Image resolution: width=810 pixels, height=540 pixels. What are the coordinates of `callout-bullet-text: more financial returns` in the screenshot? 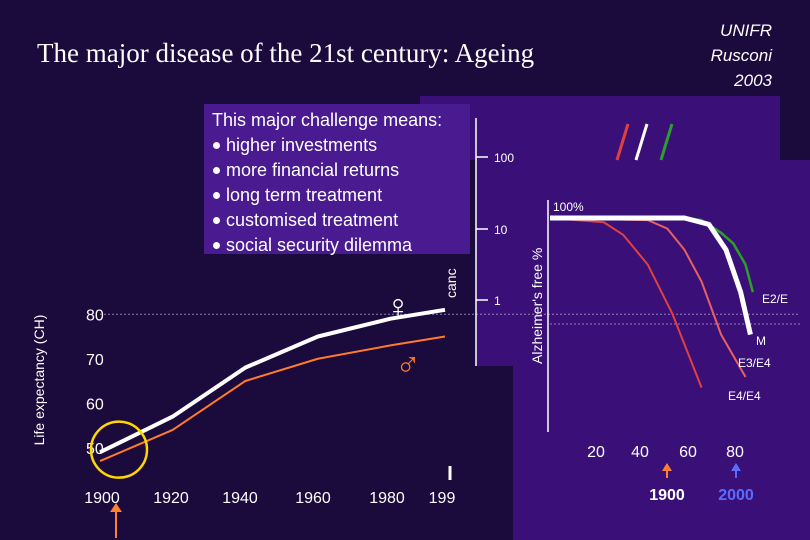 It's located at (313, 170).